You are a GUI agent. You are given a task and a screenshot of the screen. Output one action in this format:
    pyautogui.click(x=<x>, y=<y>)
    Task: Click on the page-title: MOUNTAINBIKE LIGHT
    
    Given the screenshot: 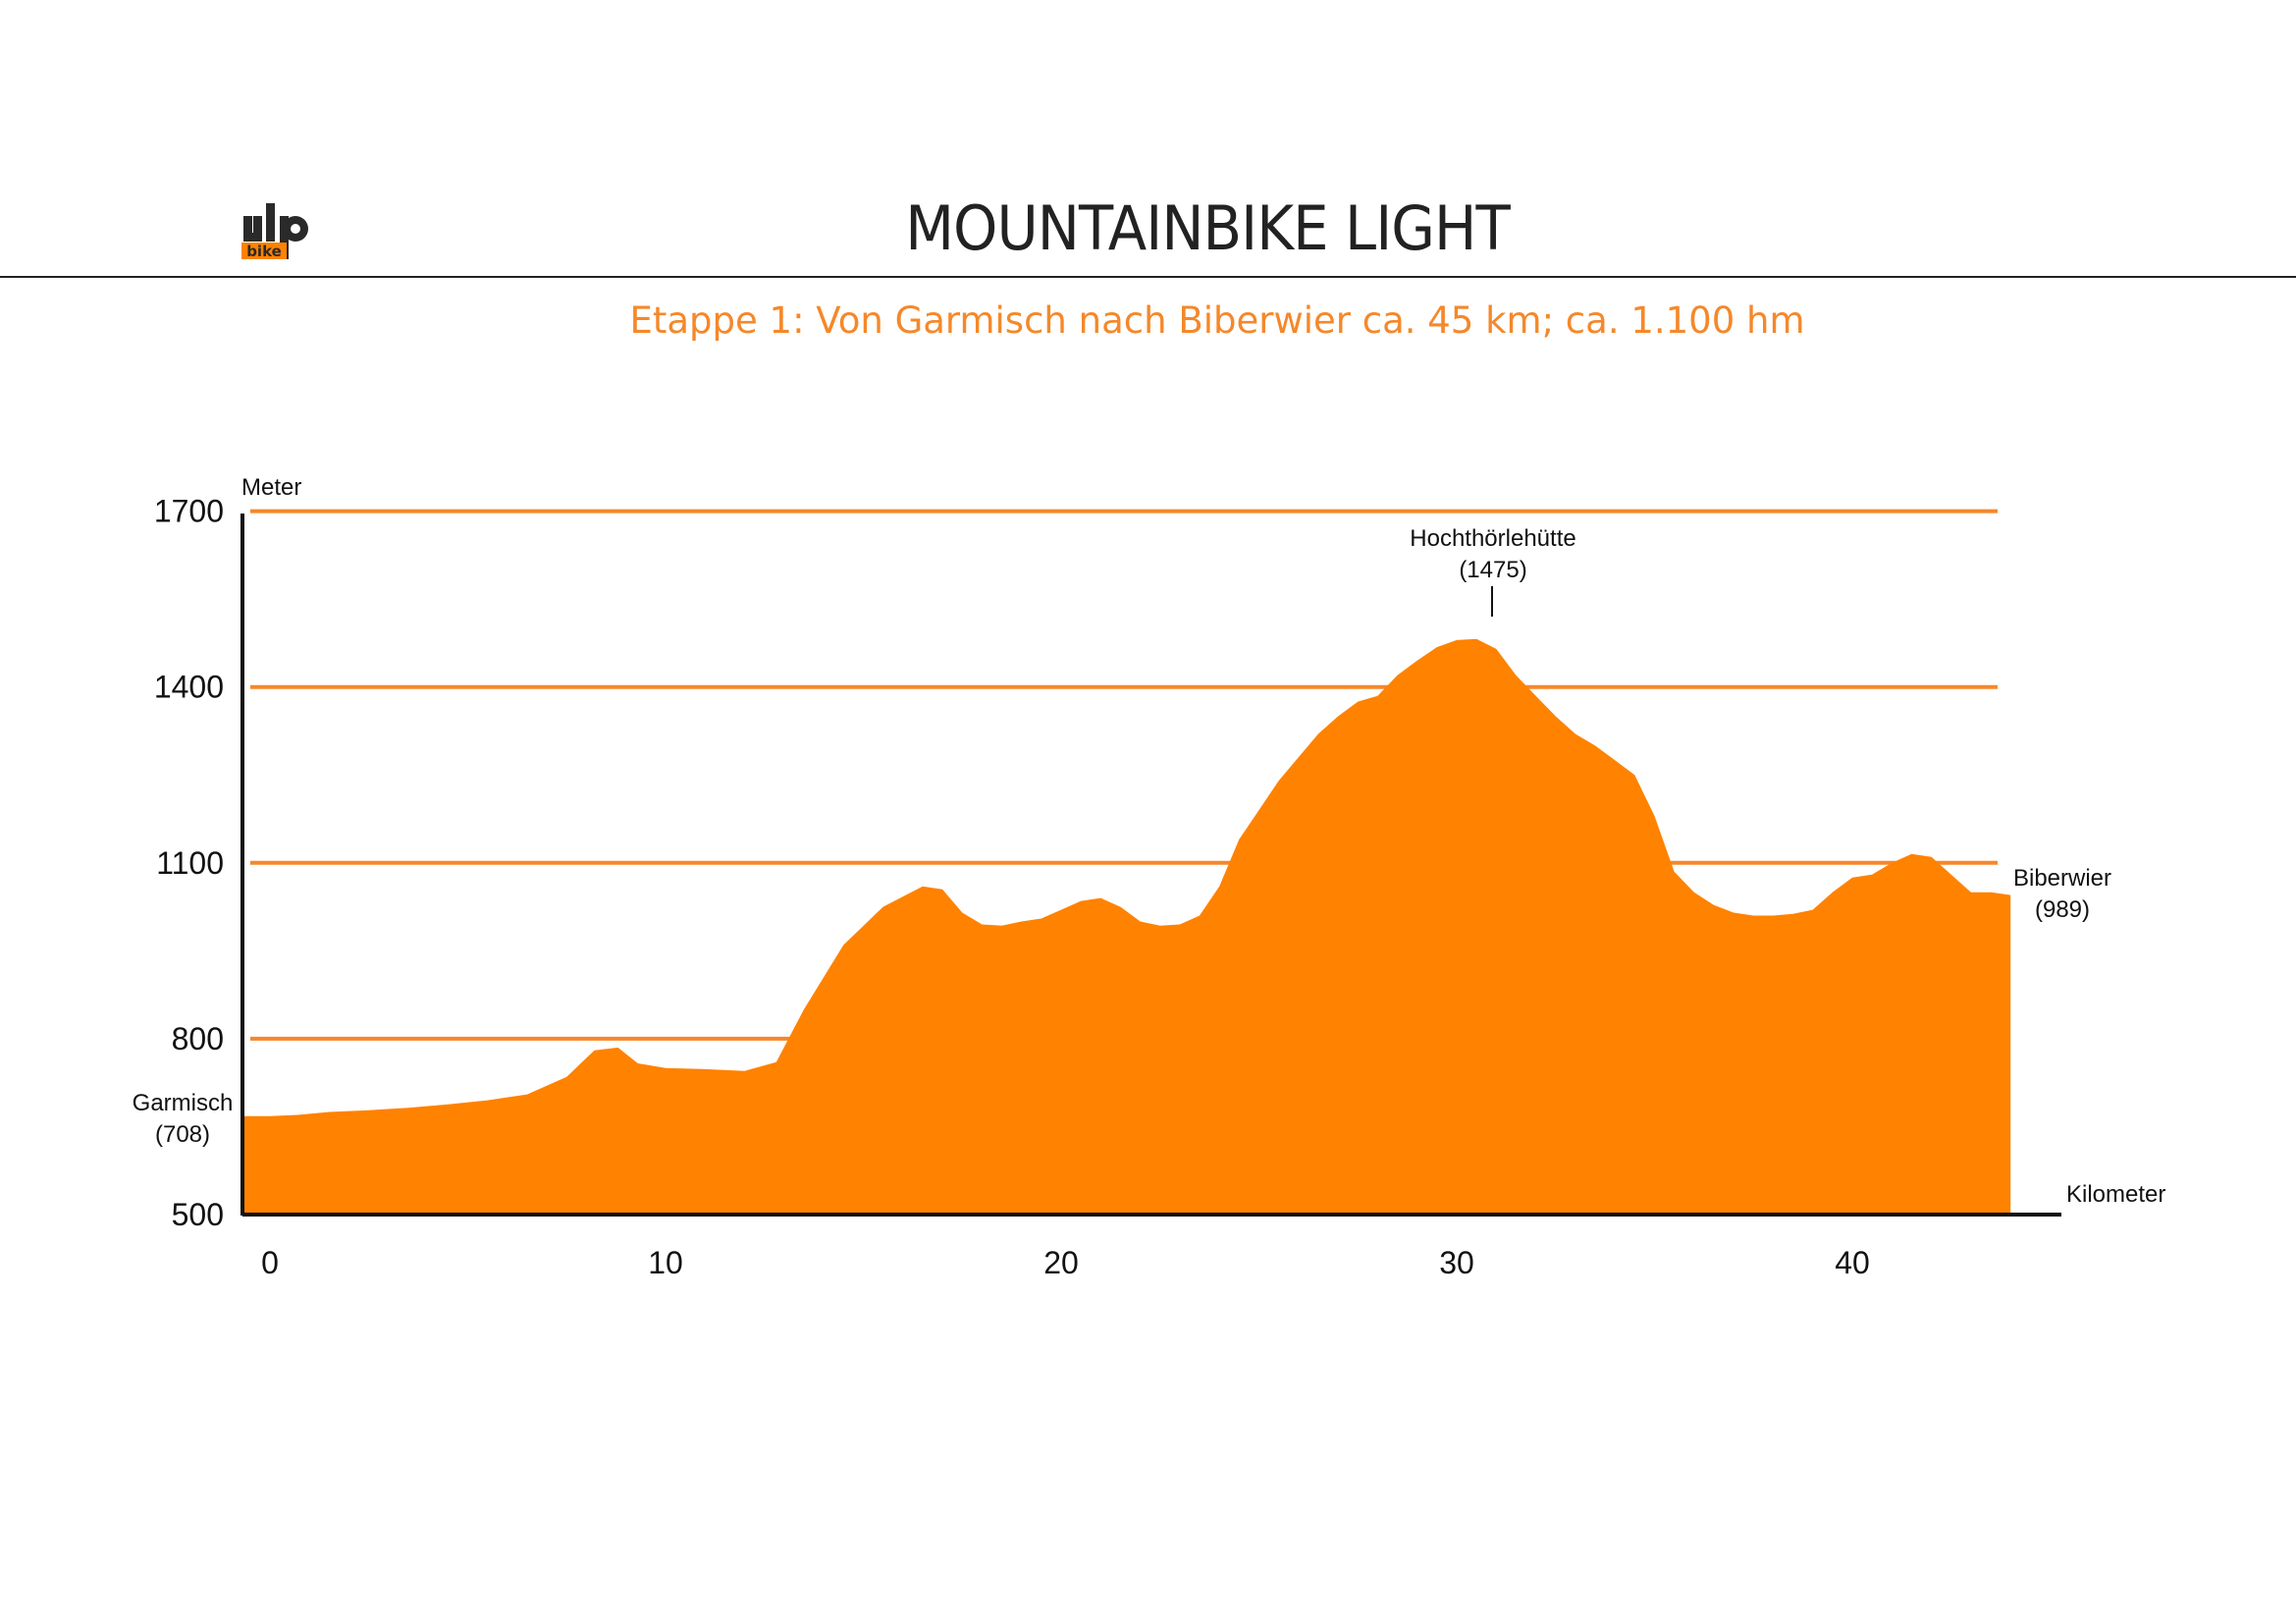 What is the action you would take?
    pyautogui.click(x=1208, y=228)
    